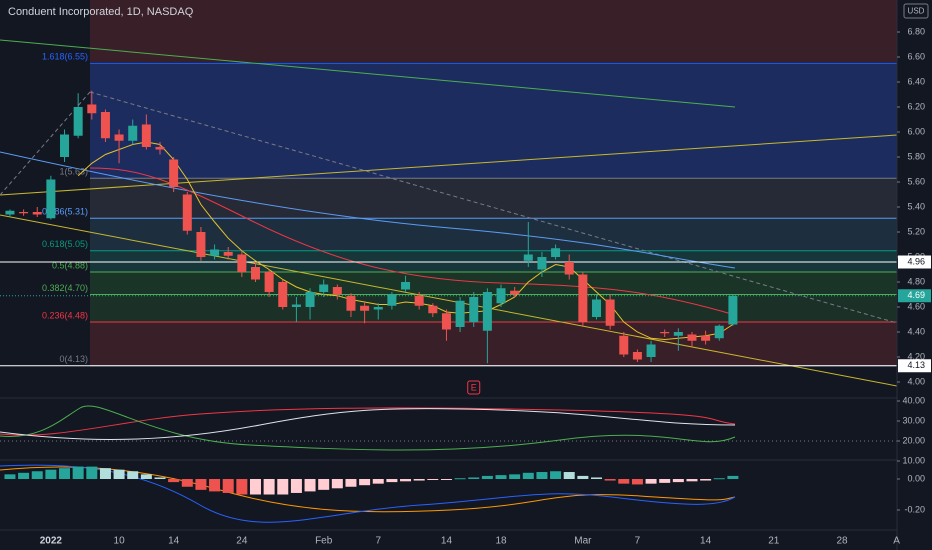 This screenshot has height=550, width=932. What do you see at coordinates (73, 172) in the screenshot?
I see `fib-label: 1(5.63)` at bounding box center [73, 172].